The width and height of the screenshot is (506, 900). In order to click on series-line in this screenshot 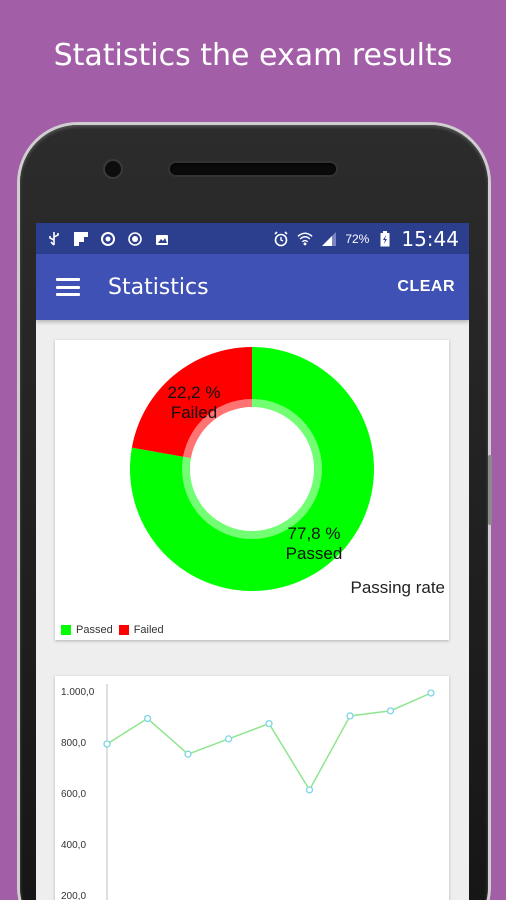, I will do `click(269, 742)`.